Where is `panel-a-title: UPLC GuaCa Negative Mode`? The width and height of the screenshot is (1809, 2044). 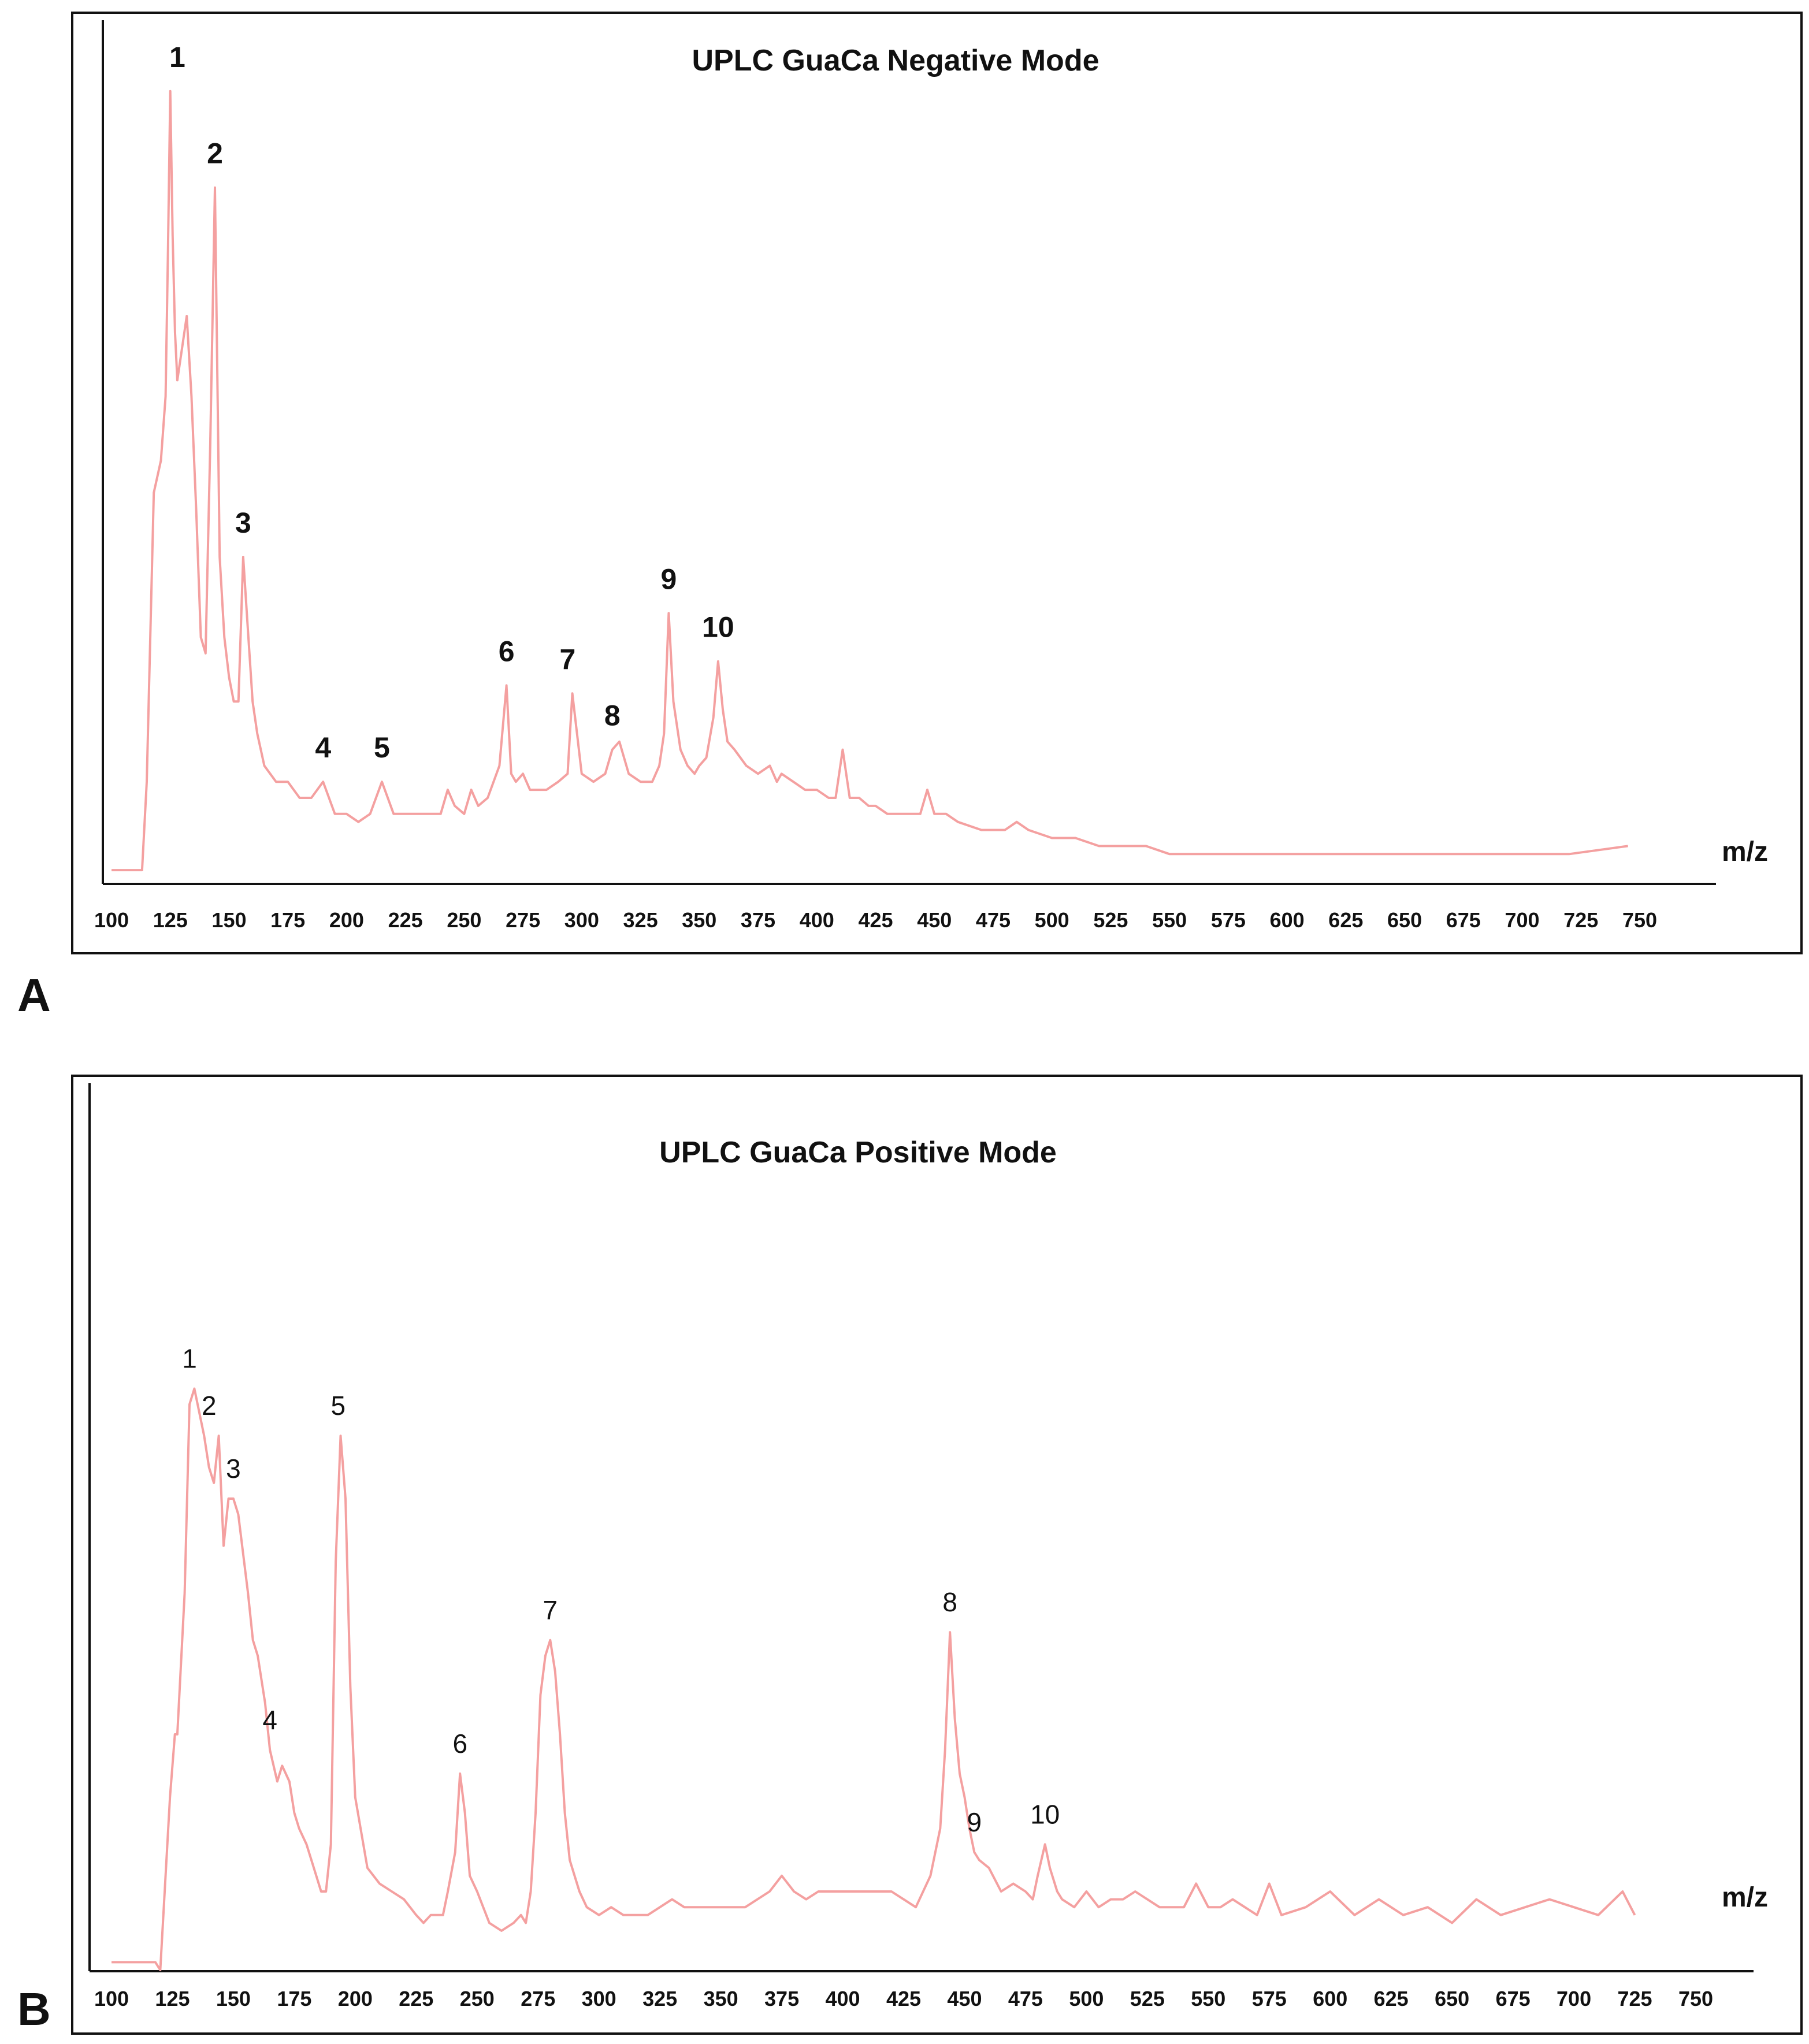 panel-a-title: UPLC GuaCa Negative Mode is located at coordinates (895, 60).